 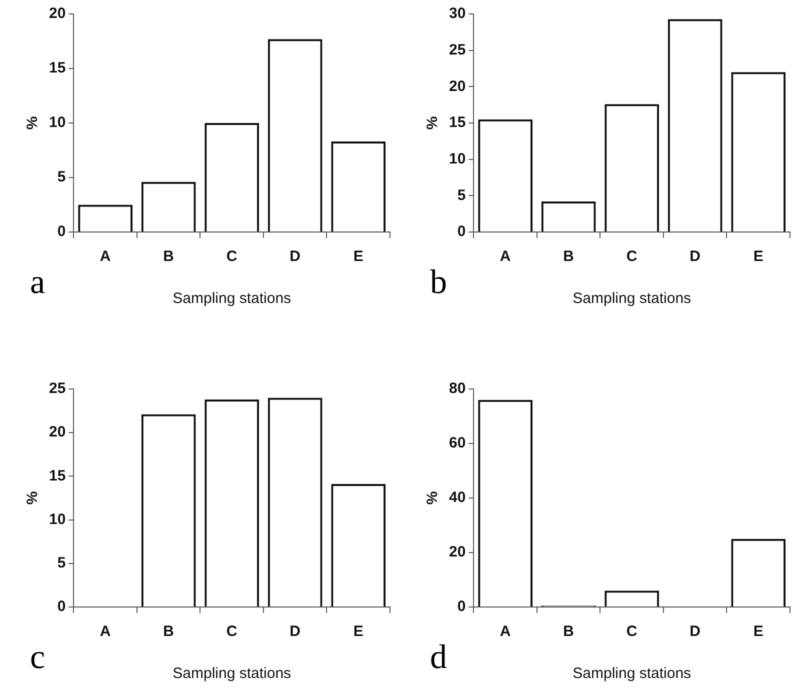 What do you see at coordinates (457, 497) in the screenshot?
I see `y-tick-label: 40` at bounding box center [457, 497].